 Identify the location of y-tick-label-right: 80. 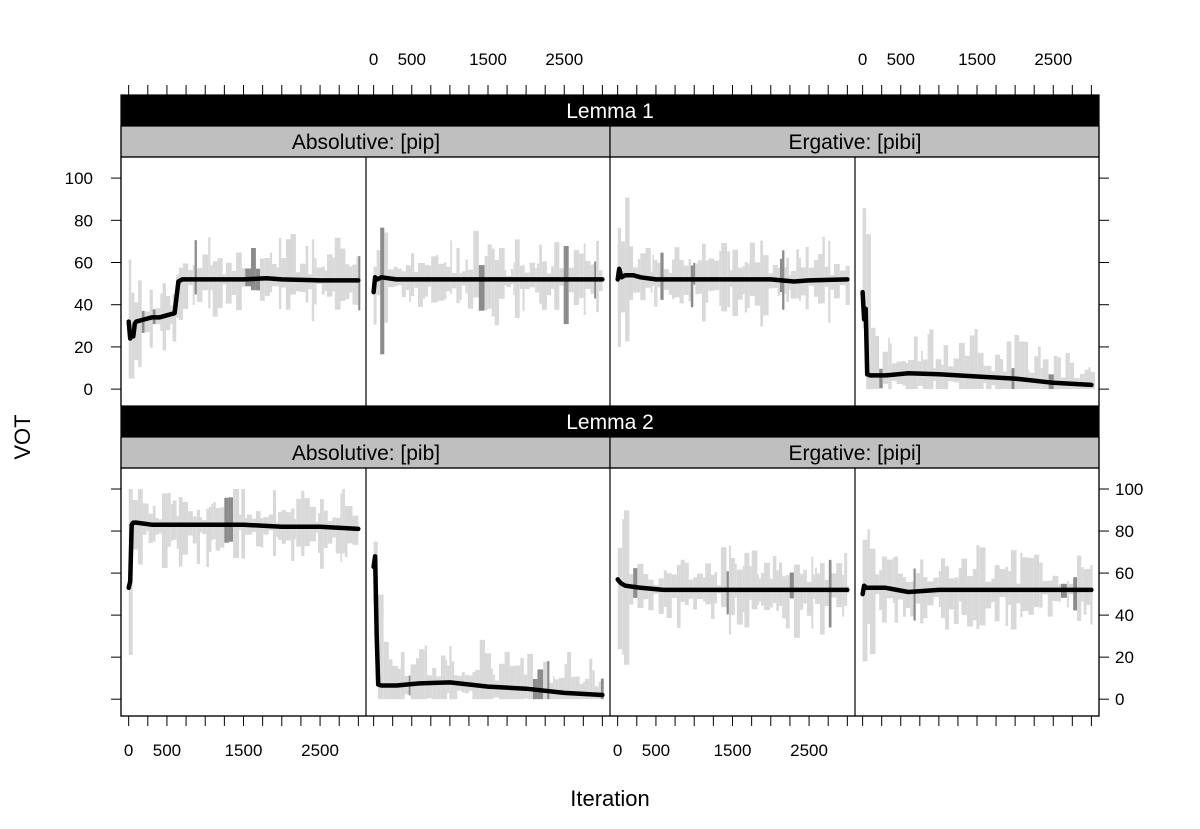
(1124, 531).